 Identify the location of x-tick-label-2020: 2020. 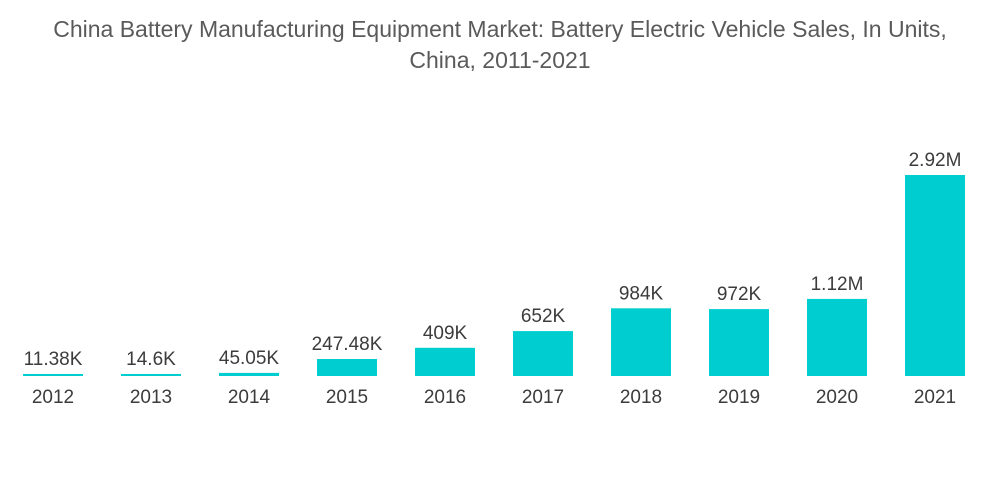
(837, 397).